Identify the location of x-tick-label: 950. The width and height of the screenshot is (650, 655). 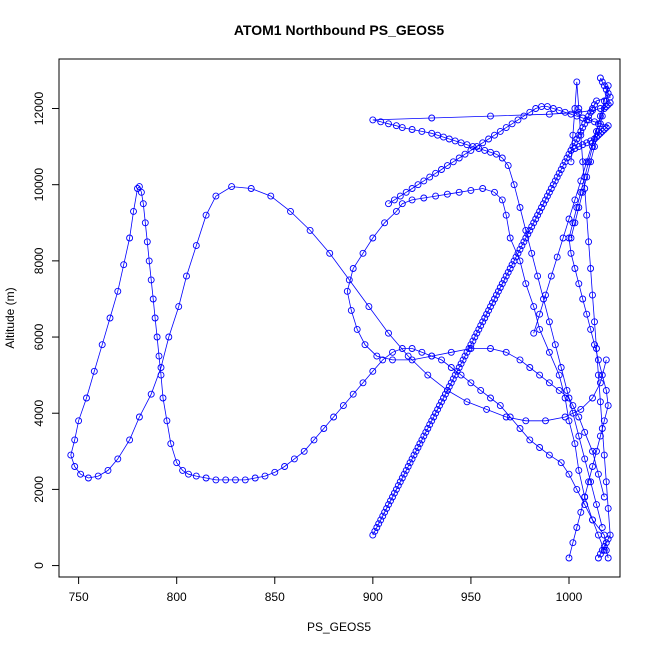
(471, 597).